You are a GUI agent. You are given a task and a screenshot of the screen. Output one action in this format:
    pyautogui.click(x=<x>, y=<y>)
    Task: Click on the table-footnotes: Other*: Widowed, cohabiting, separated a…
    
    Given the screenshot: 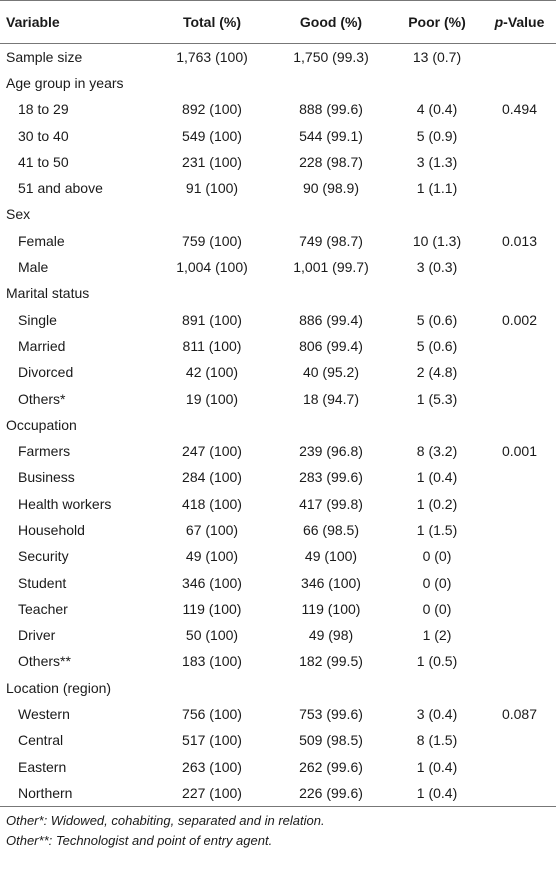 What is the action you would take?
    pyautogui.click(x=278, y=831)
    